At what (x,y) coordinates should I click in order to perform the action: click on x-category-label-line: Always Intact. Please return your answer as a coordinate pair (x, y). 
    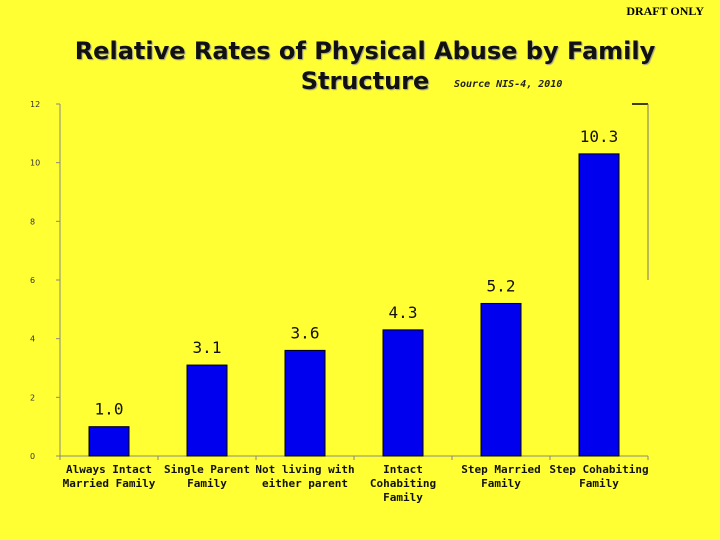
    Looking at the image, I should click on (109, 469).